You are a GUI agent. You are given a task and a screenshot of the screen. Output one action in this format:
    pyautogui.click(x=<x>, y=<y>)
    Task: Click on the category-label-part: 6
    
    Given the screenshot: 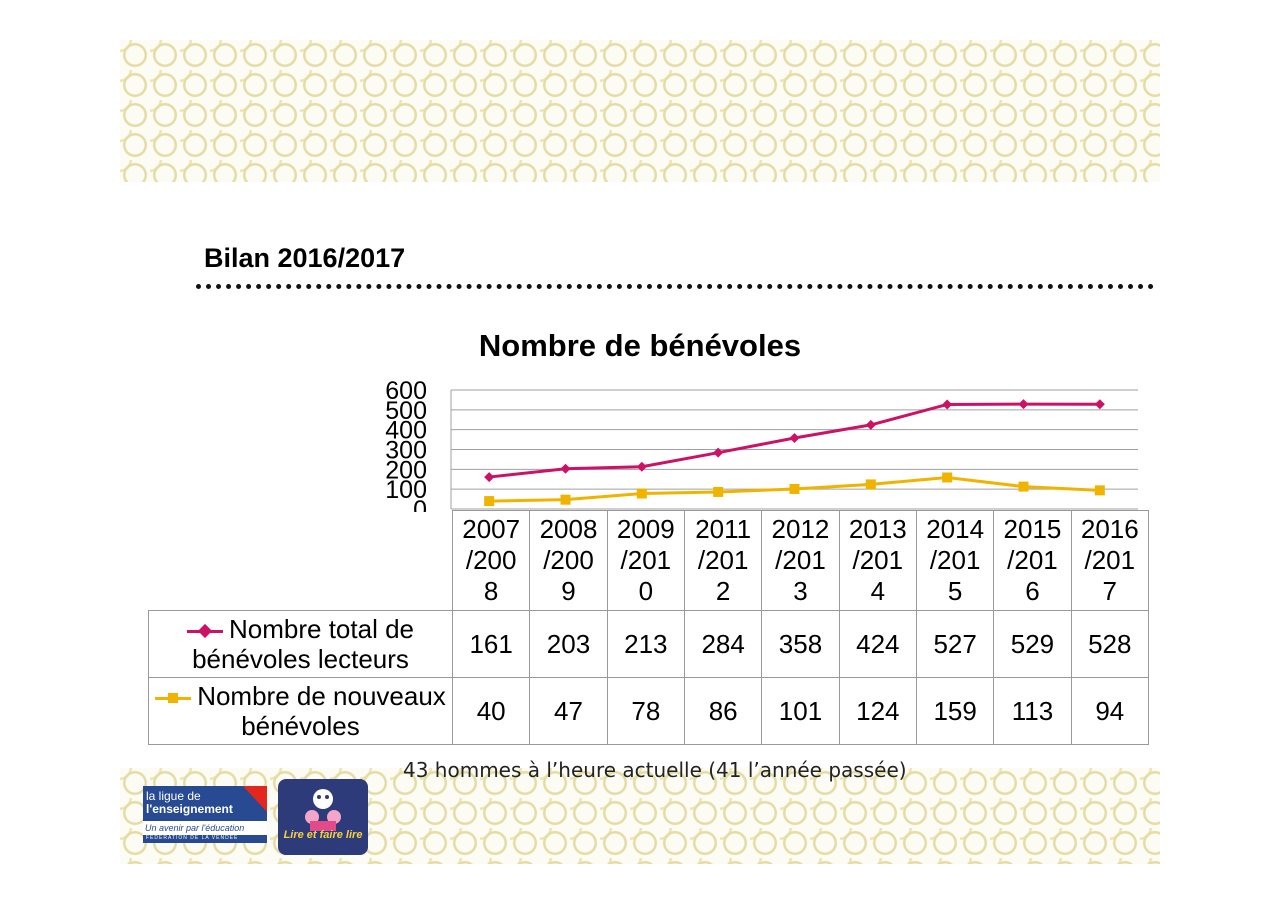 What is the action you would take?
    pyautogui.click(x=1032, y=591)
    